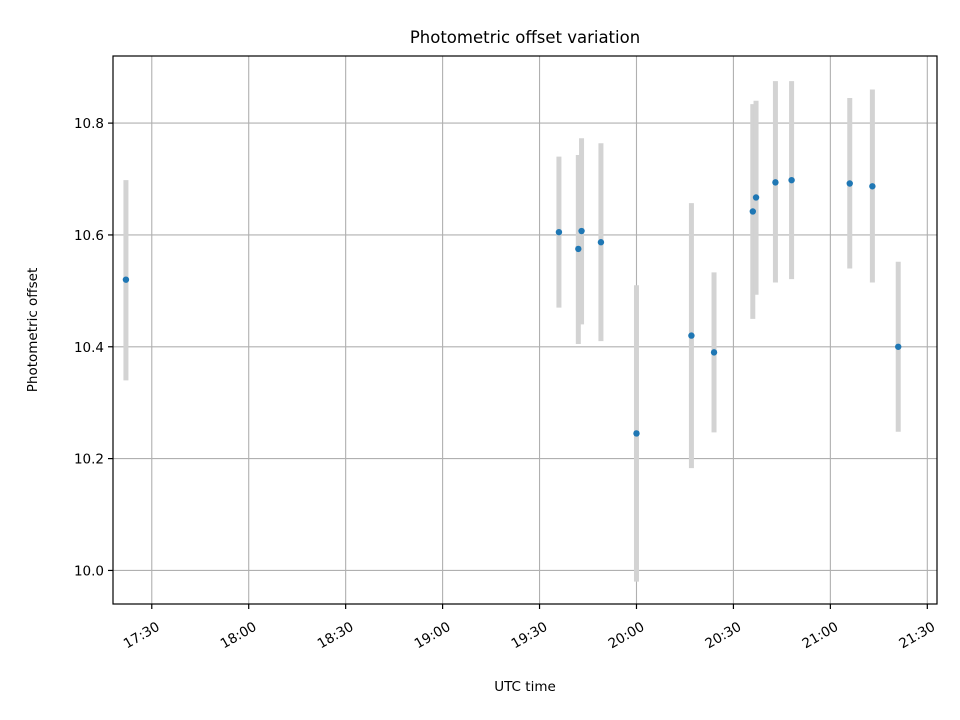 The width and height of the screenshot is (960, 720). I want to click on y-tick-label: 10.0, so click(89, 571).